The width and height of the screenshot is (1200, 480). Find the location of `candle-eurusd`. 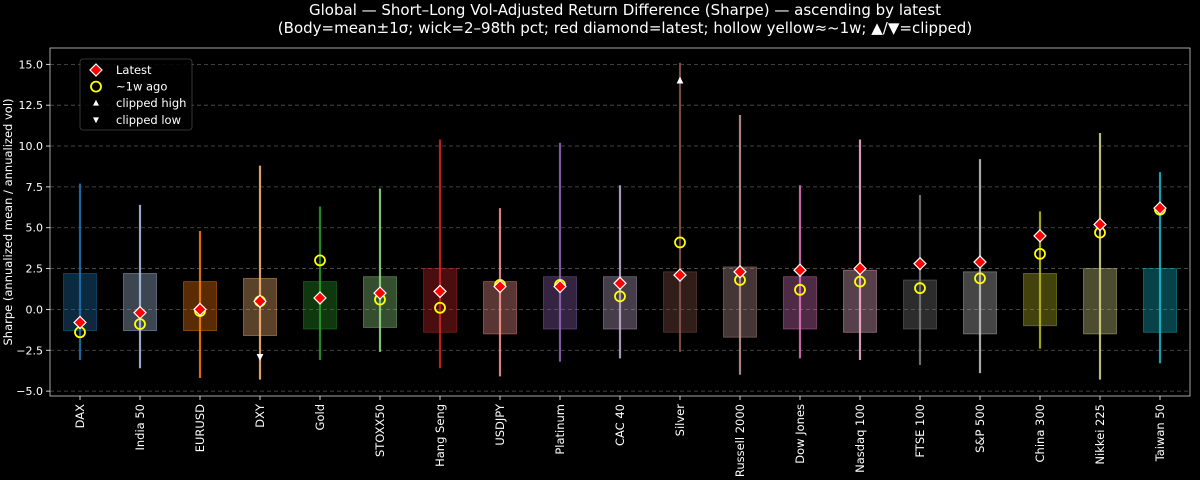

candle-eurusd is located at coordinates (200, 304).